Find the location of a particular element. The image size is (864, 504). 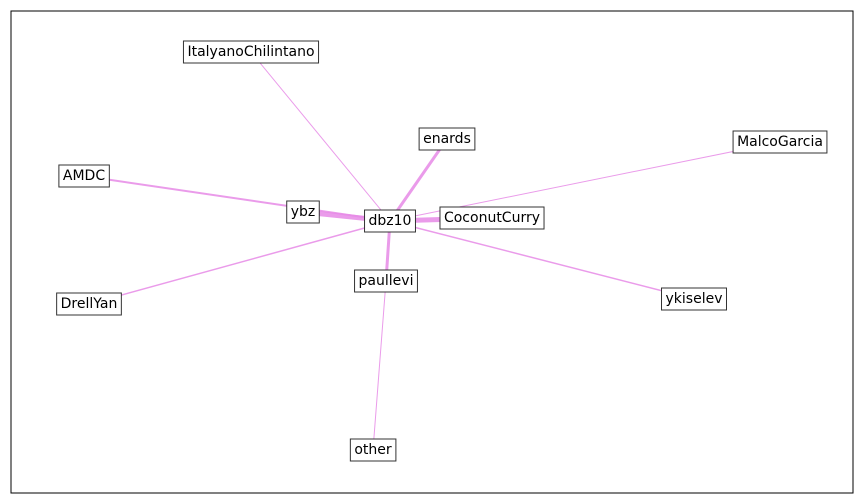

node-label-AMDC: AMDC is located at coordinates (84, 176).